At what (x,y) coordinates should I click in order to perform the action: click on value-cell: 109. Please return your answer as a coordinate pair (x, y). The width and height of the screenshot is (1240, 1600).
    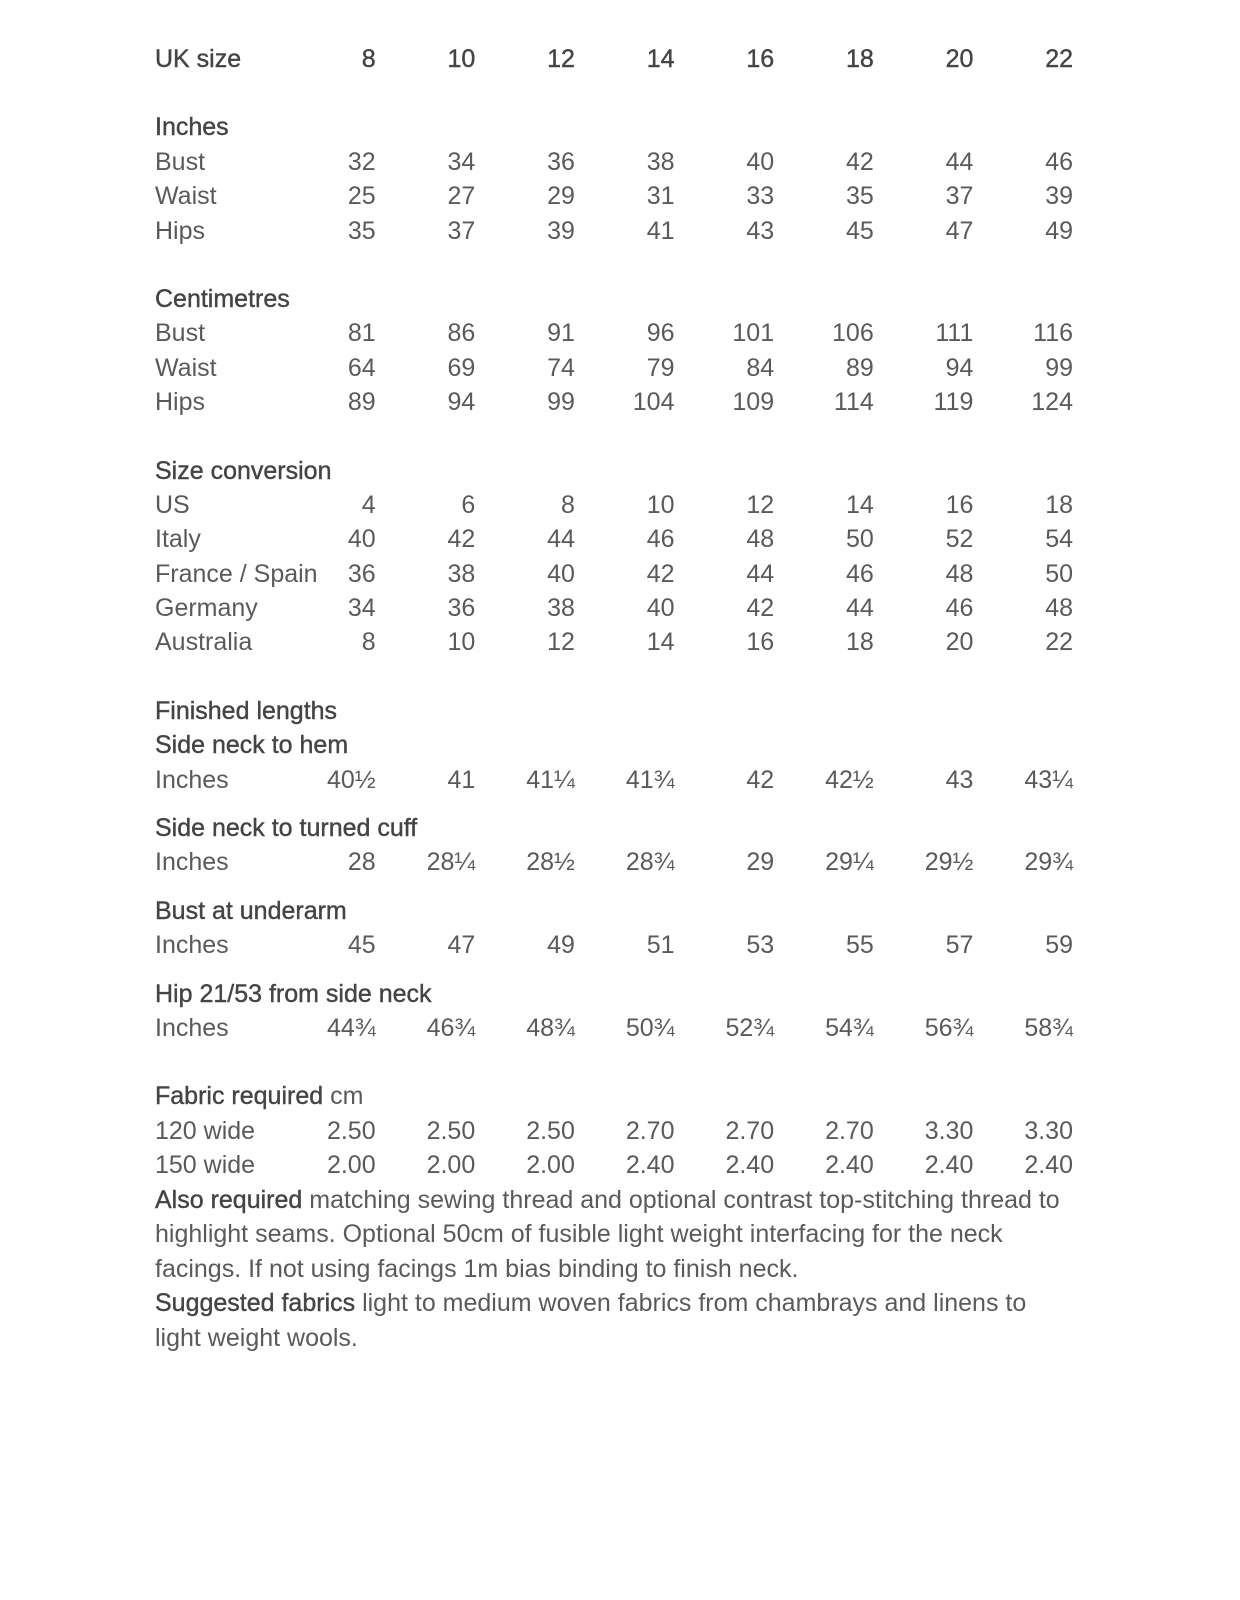
    Looking at the image, I should click on (753, 402).